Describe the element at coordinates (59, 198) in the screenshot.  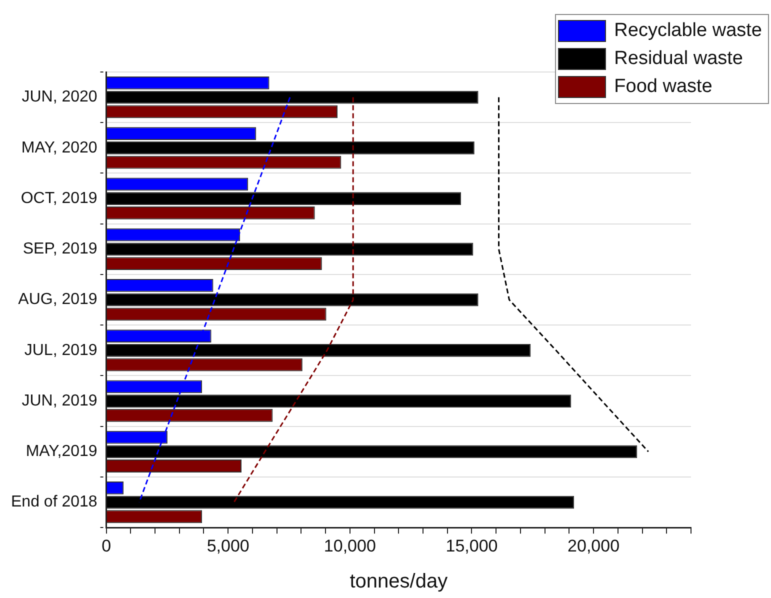
I see `y-tick-label: OCT, 2019` at that location.